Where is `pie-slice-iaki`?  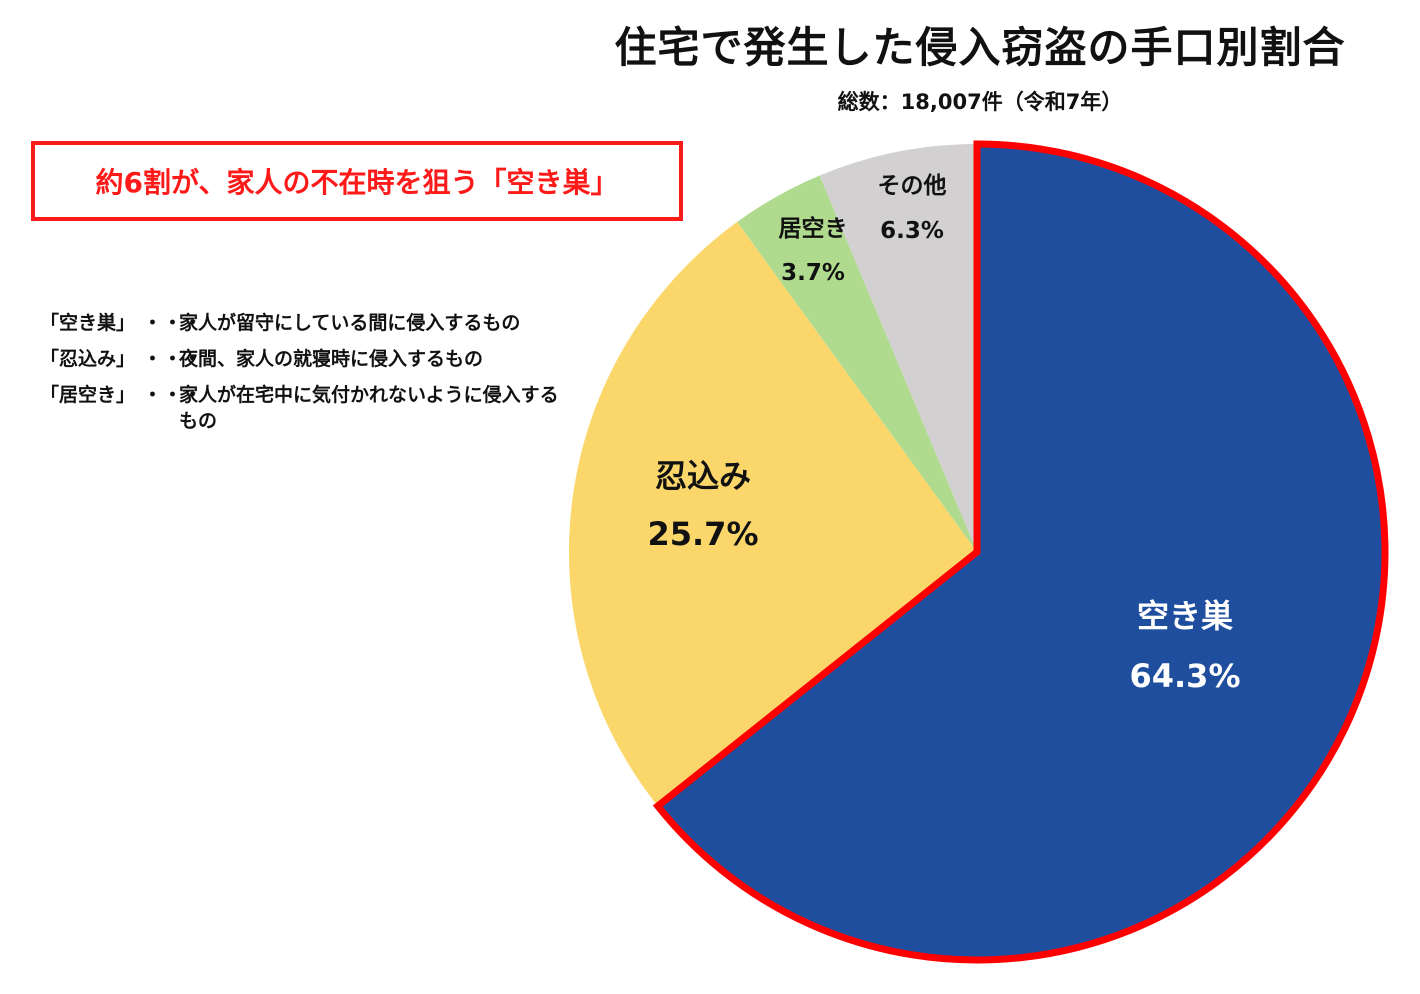 pie-slice-iaki is located at coordinates (857, 364).